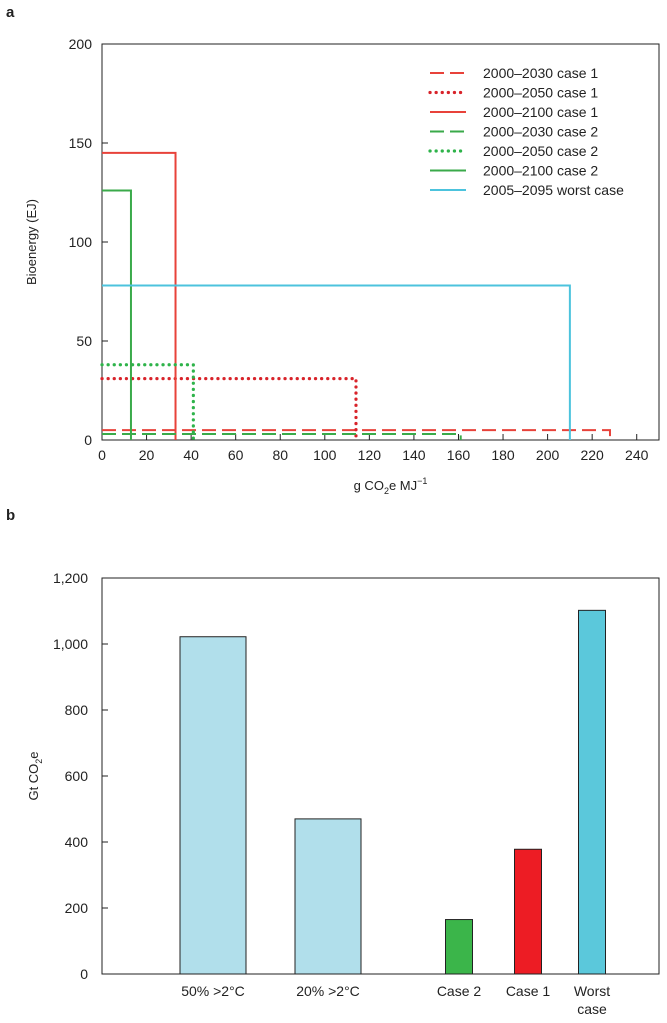 The height and width of the screenshot is (1023, 667). Describe the element at coordinates (77, 776) in the screenshot. I see `y-tick-label-b: 600` at that location.